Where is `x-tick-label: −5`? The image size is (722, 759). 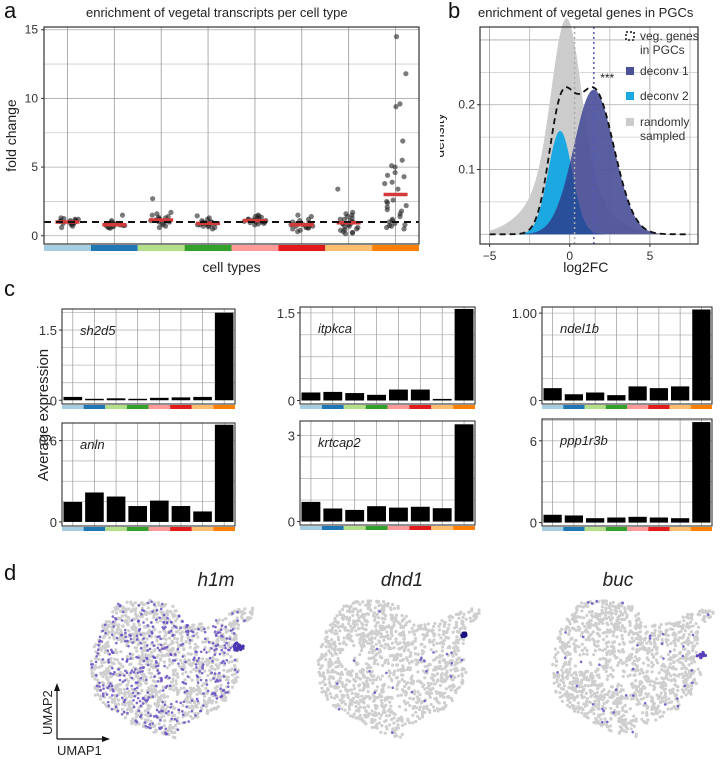
x-tick-label: −5 is located at coordinates (490, 256).